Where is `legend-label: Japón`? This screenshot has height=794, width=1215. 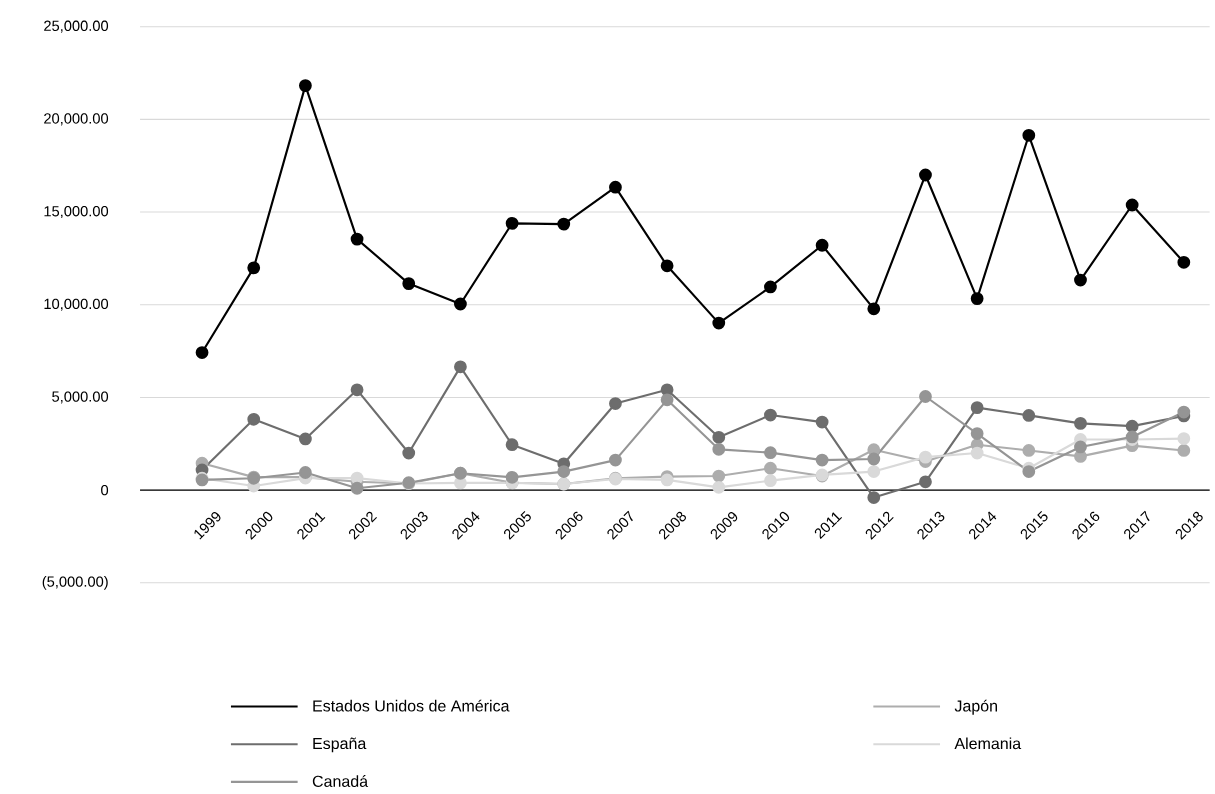
legend-label: Japón is located at coordinates (975, 707).